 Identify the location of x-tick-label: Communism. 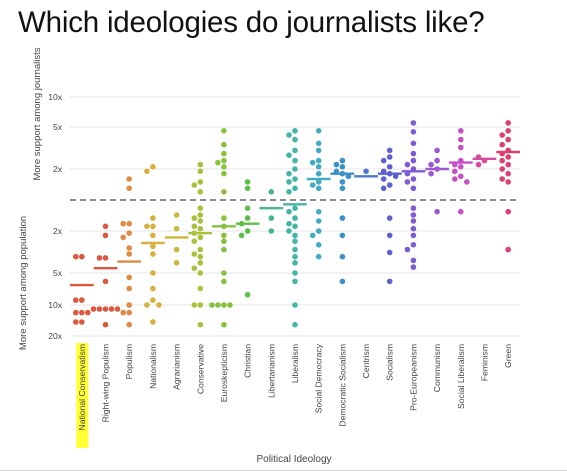
(437, 368).